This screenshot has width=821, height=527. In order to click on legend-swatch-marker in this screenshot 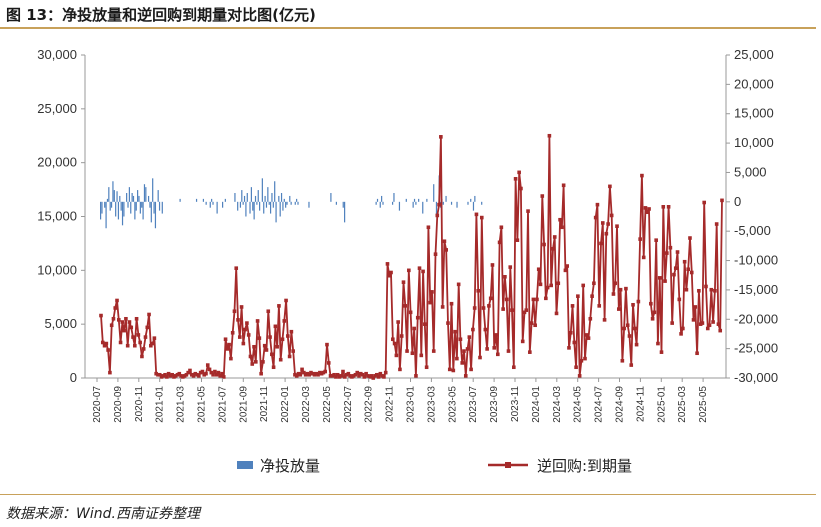, I will do `click(508, 465)`.